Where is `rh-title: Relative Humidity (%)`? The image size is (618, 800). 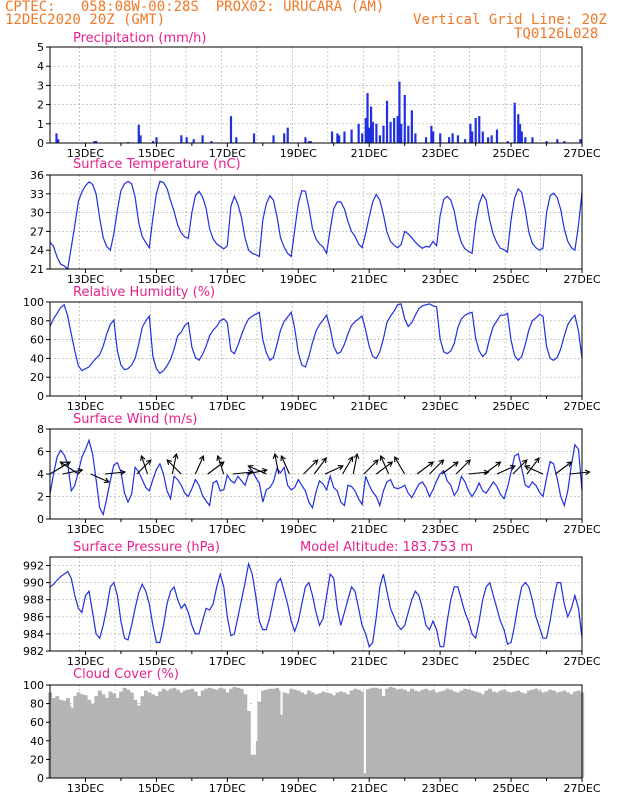 rh-title: Relative Humidity (%) is located at coordinates (144, 292).